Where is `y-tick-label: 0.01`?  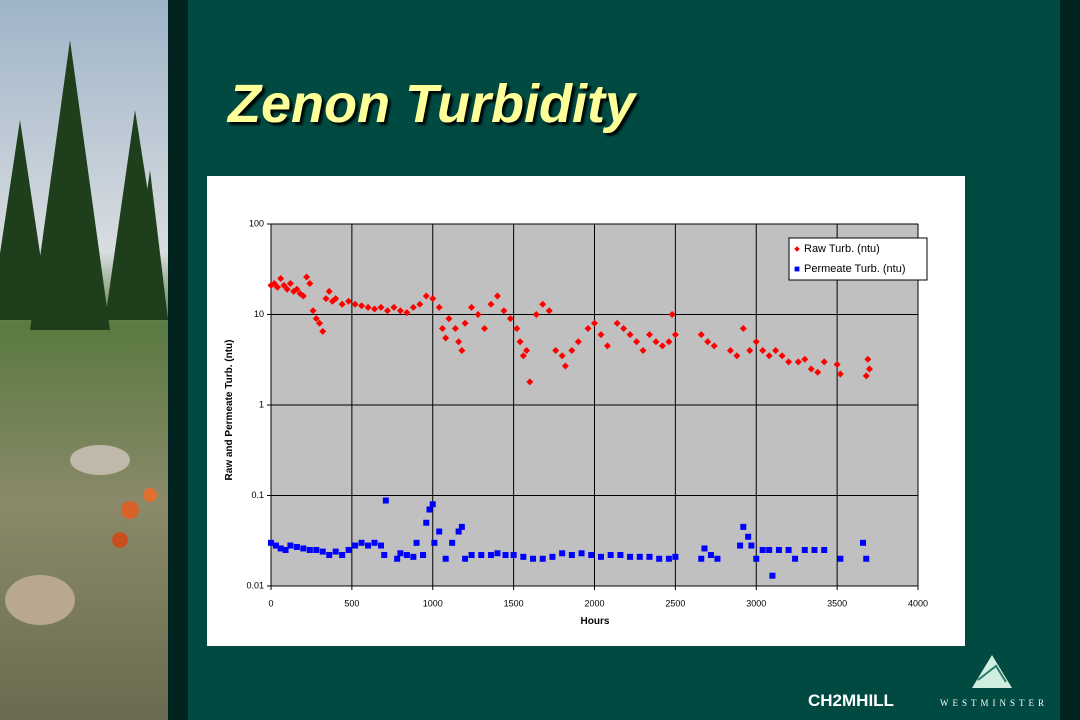 y-tick-label: 0.01 is located at coordinates (255, 585).